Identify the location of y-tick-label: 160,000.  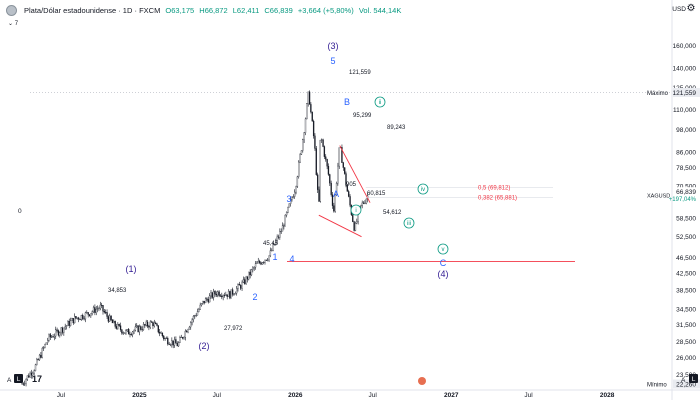
(685, 46).